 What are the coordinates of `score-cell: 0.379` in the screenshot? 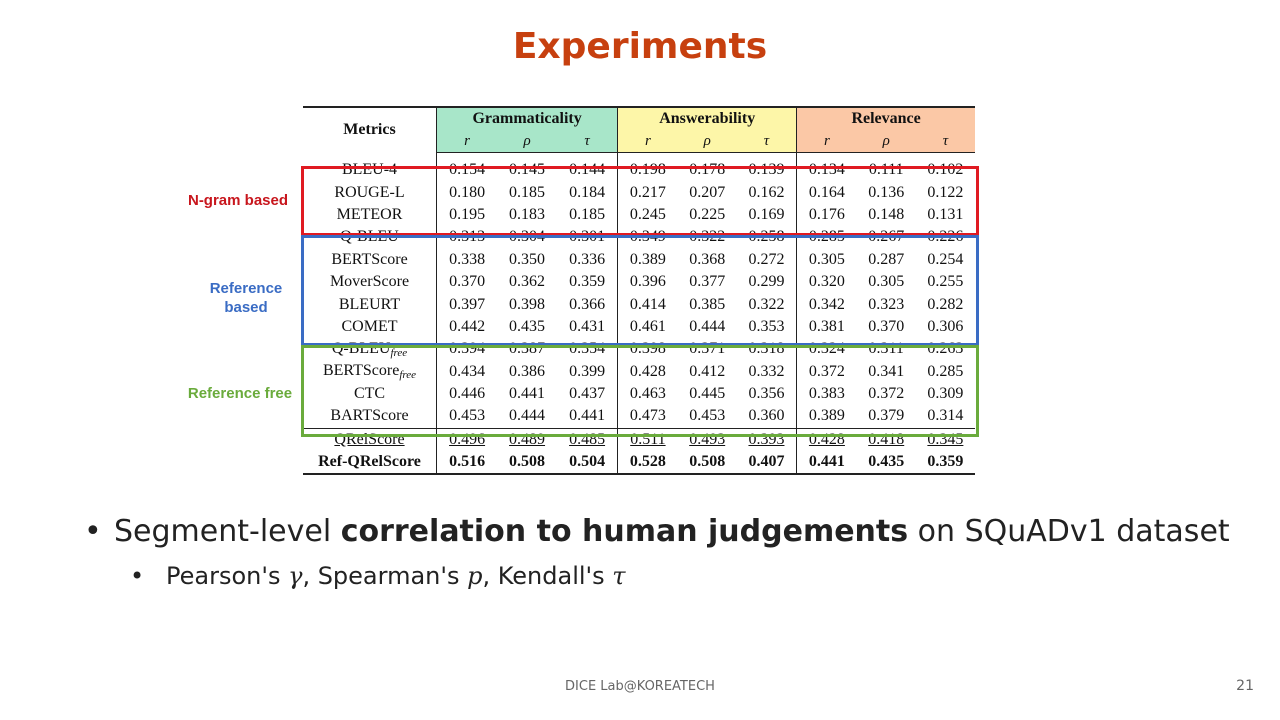 It's located at (886, 416).